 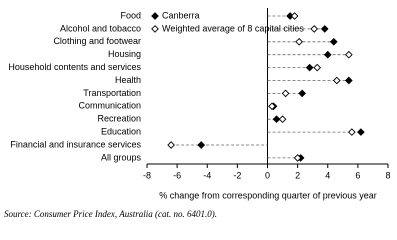 I want to click on y-tick-label: Health, so click(x=128, y=80).